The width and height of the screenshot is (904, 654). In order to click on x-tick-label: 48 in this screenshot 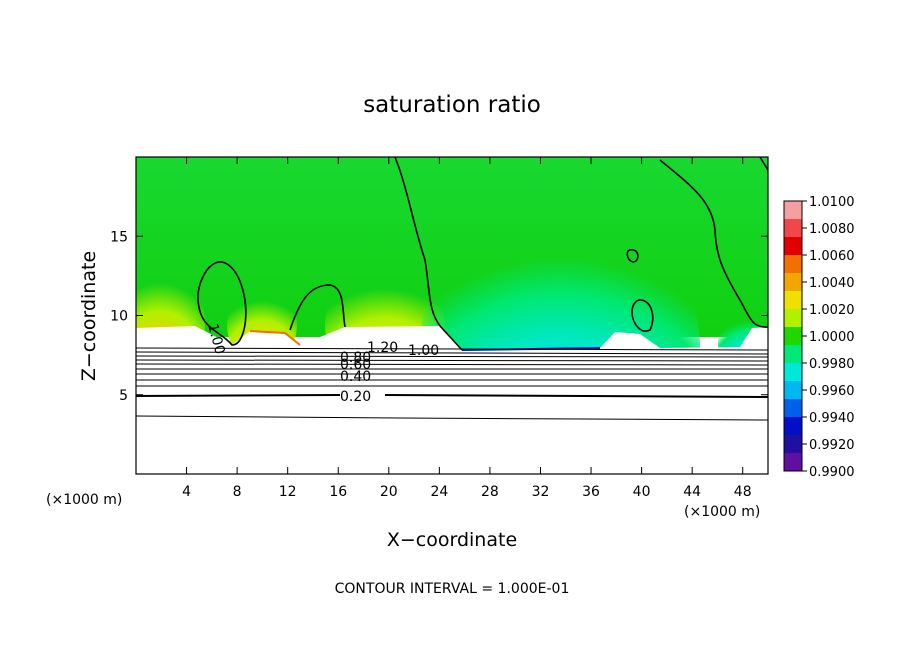, I will do `click(743, 492)`.